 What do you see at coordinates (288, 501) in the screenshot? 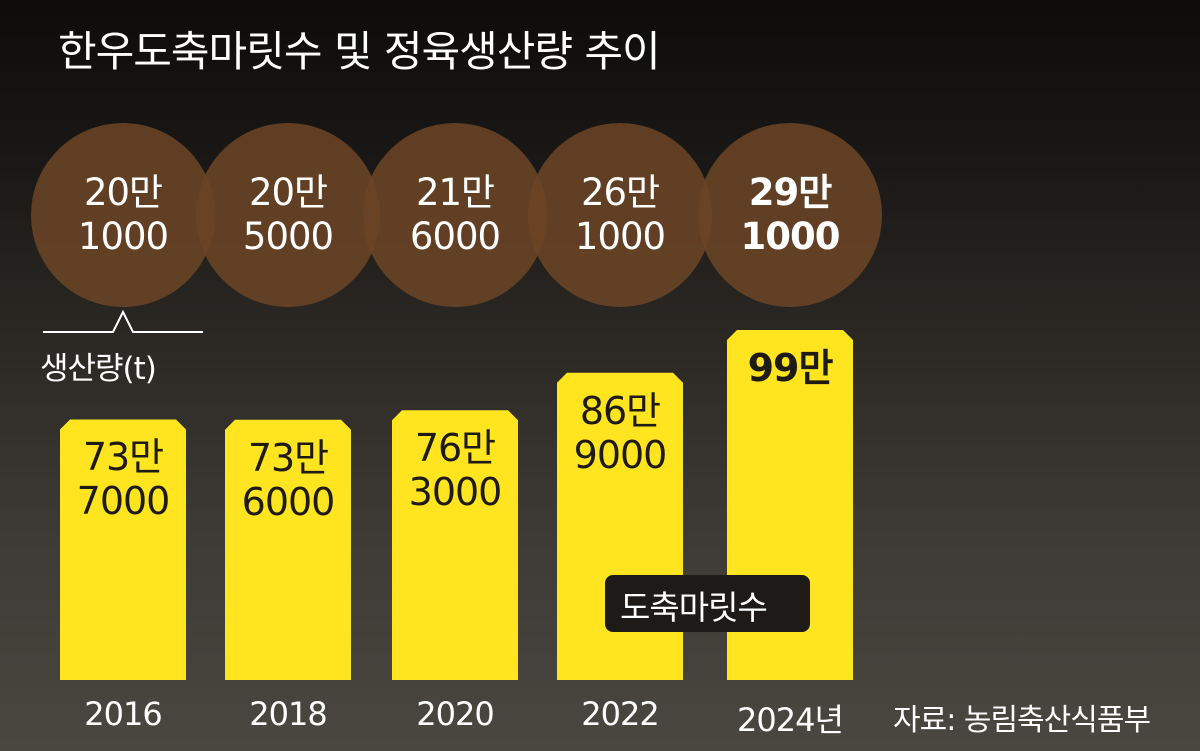
I see `bar-value-label: 6000` at bounding box center [288, 501].